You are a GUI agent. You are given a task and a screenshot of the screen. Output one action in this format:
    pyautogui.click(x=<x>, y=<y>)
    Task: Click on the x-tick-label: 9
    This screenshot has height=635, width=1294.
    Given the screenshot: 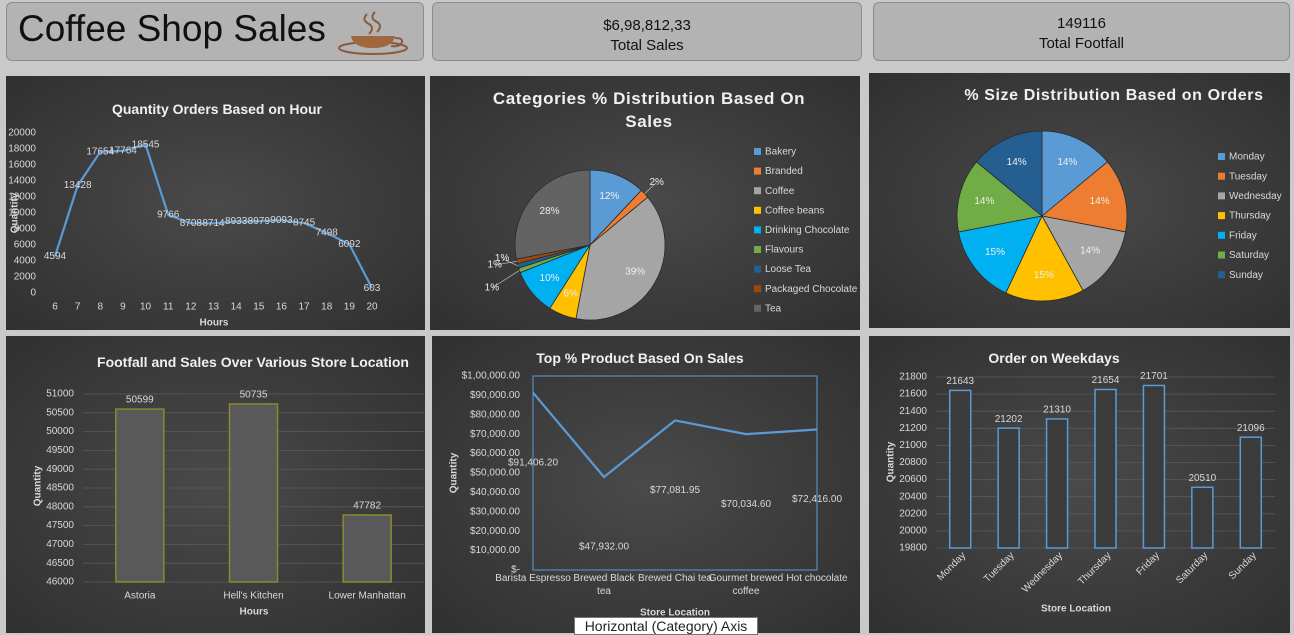 What is the action you would take?
    pyautogui.click(x=123, y=307)
    